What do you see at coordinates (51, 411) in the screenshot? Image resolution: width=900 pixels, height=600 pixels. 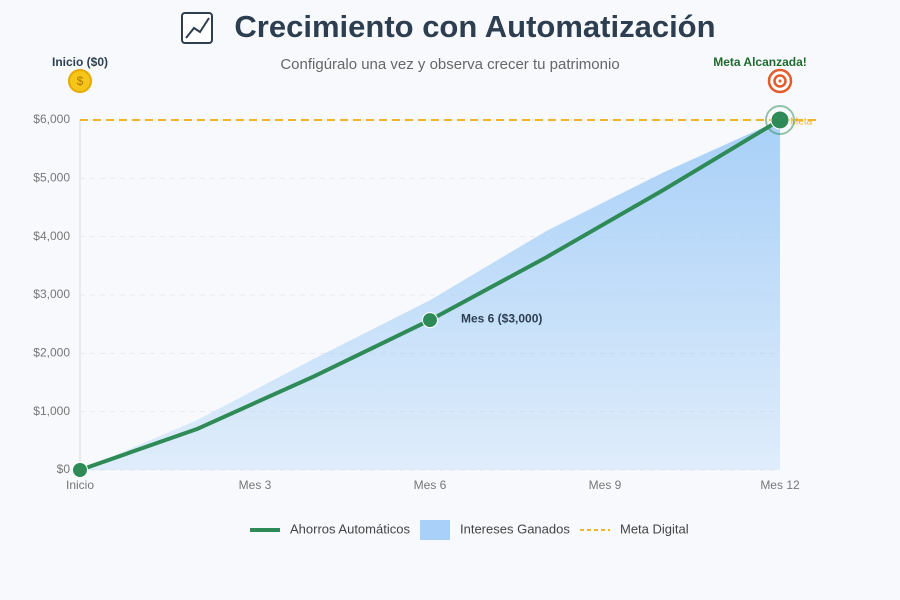 I see `y-tick-label: $1,000` at bounding box center [51, 411].